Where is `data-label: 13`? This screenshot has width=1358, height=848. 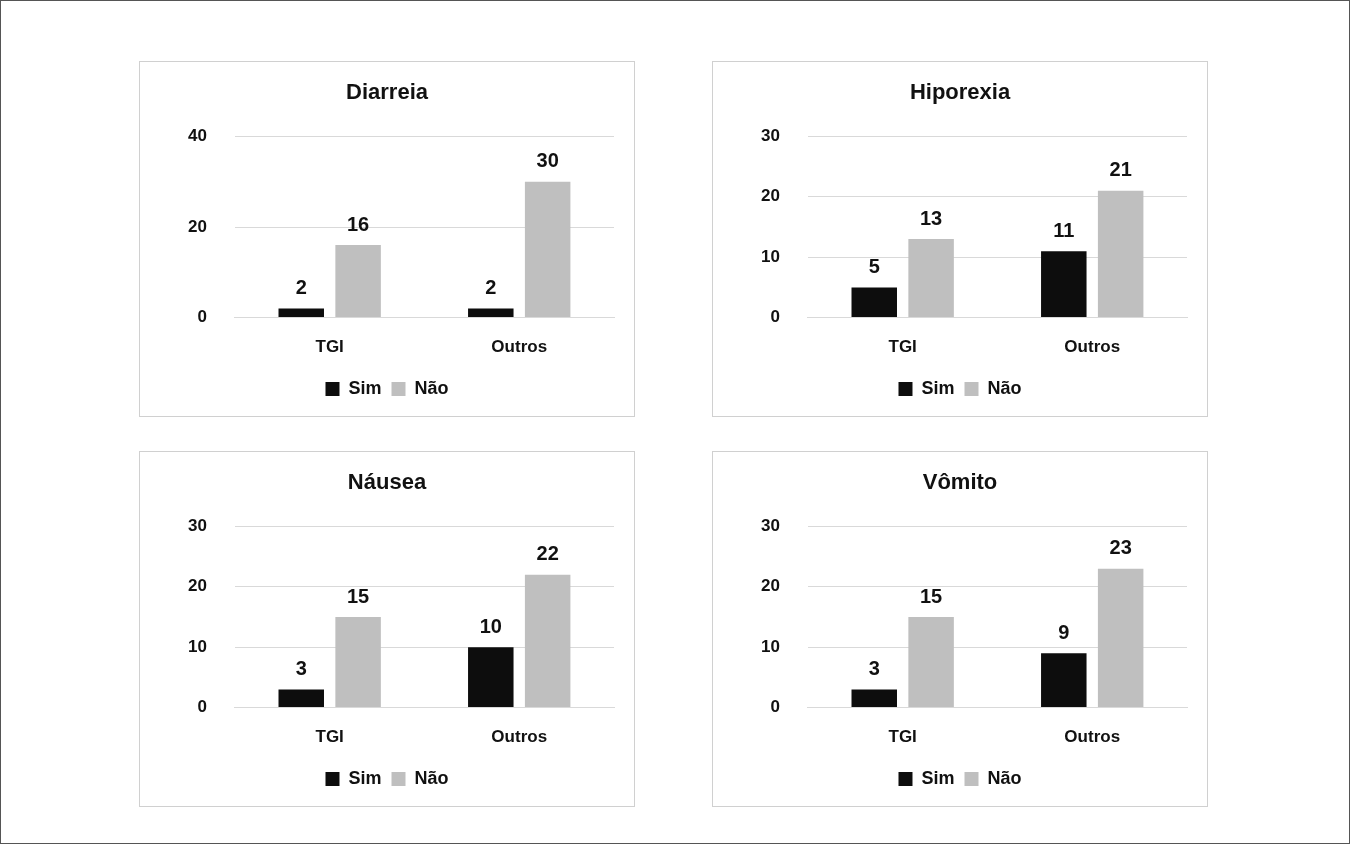
data-label: 13 is located at coordinates (931, 217).